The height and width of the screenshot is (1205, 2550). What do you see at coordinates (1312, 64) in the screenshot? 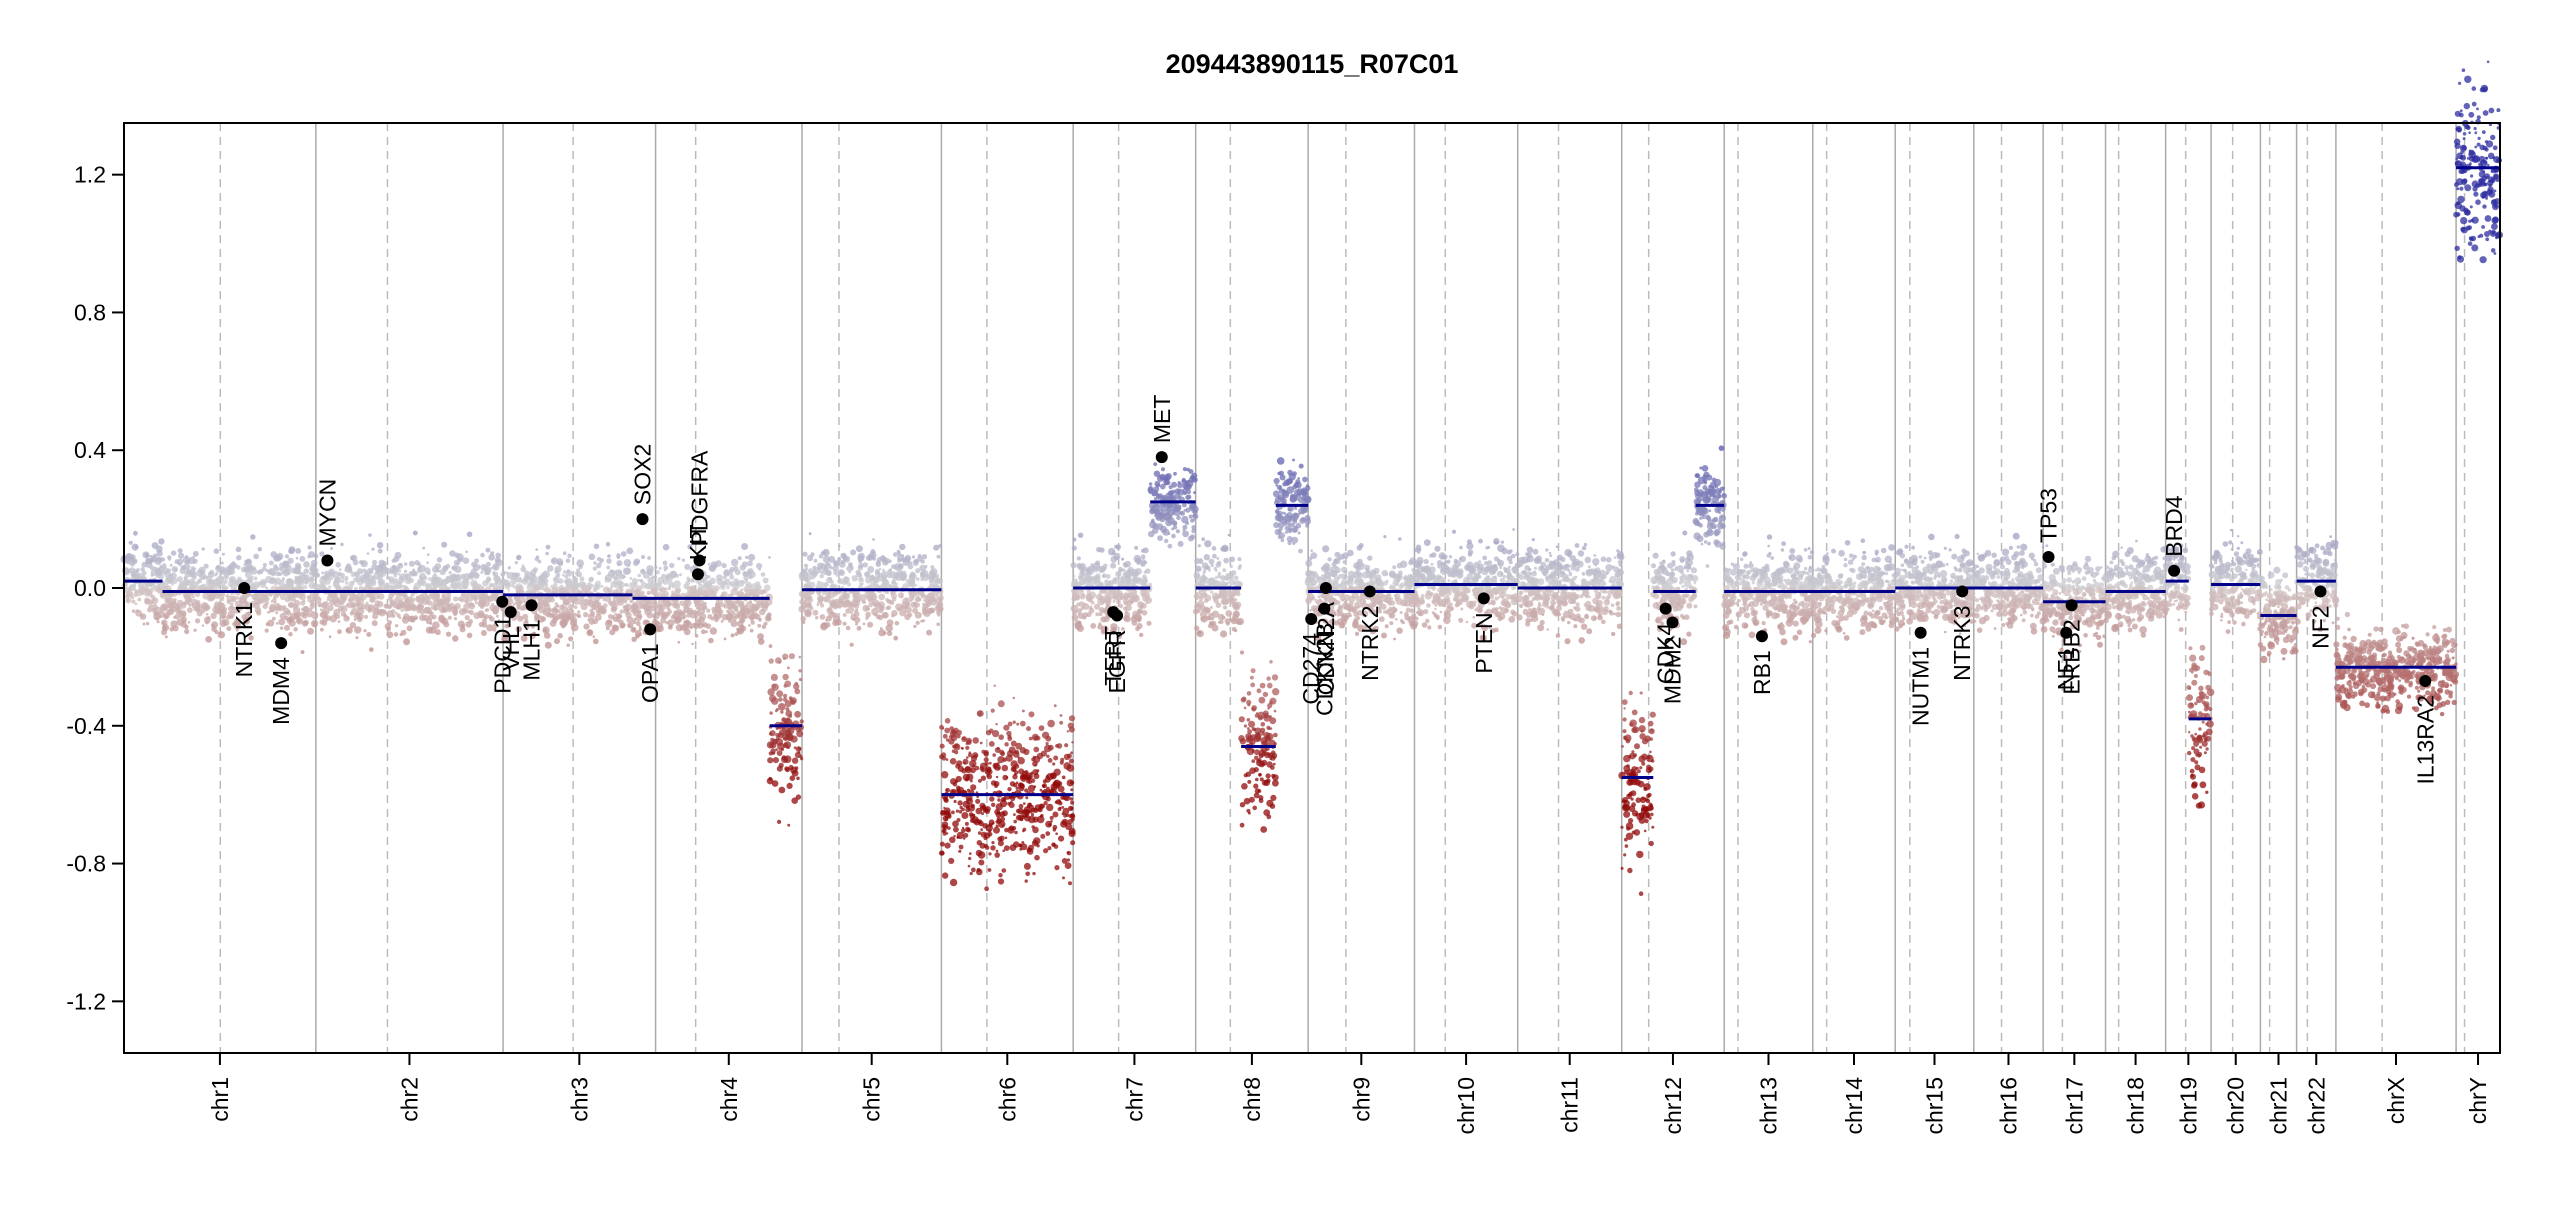
I see `chart-title: 209443890115_R07C01` at bounding box center [1312, 64].